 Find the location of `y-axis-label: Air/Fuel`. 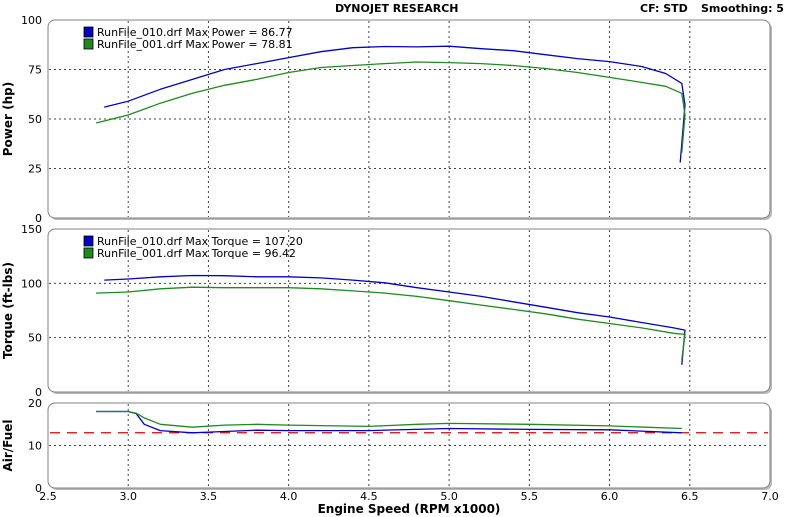

y-axis-label: Air/Fuel is located at coordinates (8, 445).